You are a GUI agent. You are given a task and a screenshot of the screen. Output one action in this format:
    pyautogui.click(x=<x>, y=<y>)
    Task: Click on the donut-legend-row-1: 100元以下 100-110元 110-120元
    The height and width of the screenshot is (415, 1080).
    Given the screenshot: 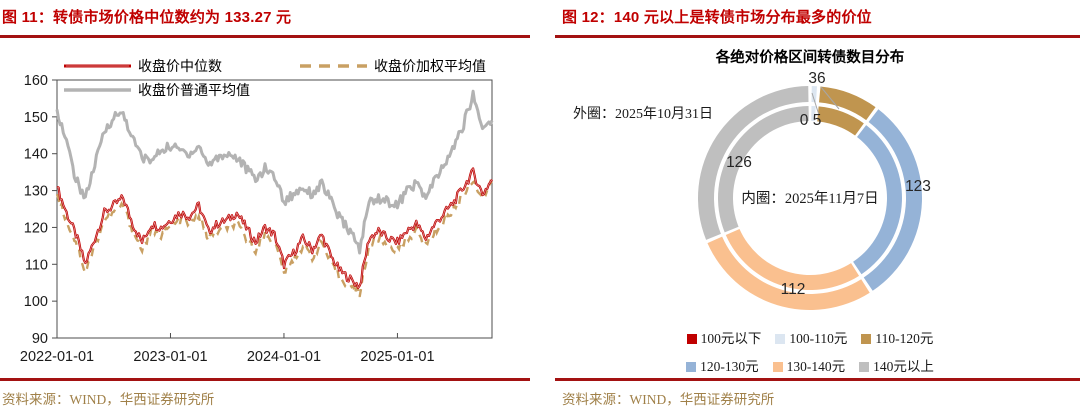 What is the action you would take?
    pyautogui.click(x=810, y=337)
    